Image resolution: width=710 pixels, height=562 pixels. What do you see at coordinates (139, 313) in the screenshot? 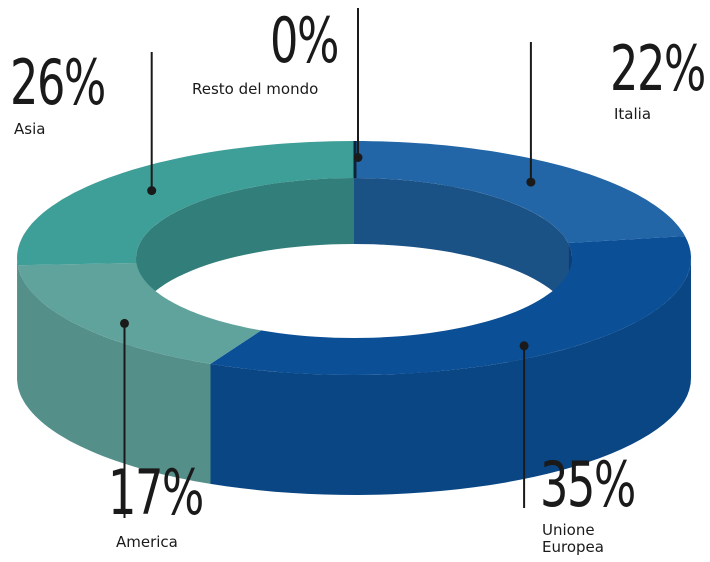
I see `slice-top-america` at bounding box center [139, 313].